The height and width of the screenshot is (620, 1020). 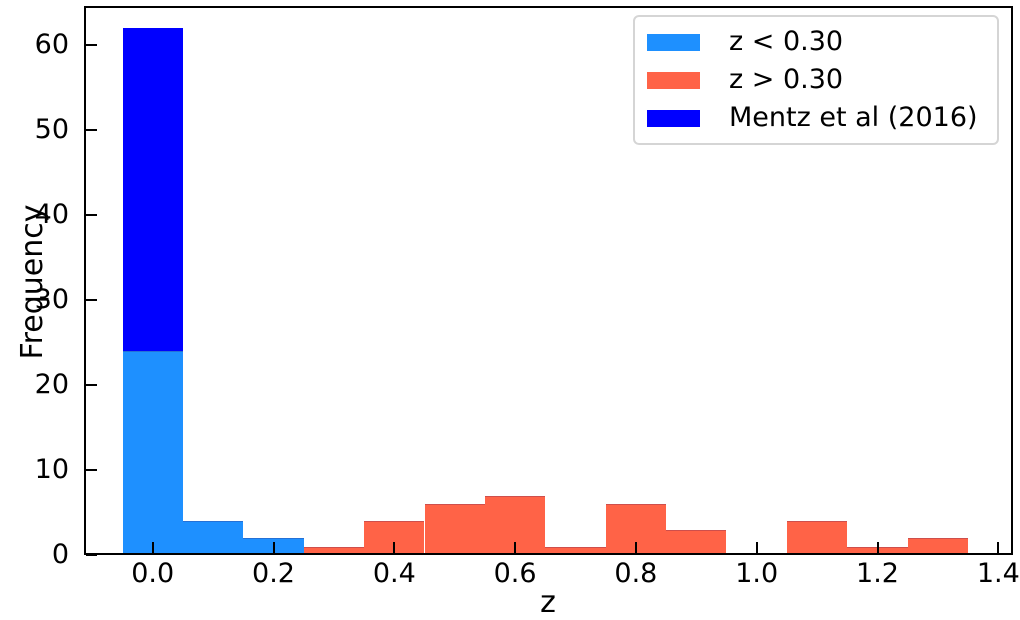 What do you see at coordinates (548, 602) in the screenshot?
I see `x-axis-label: z` at bounding box center [548, 602].